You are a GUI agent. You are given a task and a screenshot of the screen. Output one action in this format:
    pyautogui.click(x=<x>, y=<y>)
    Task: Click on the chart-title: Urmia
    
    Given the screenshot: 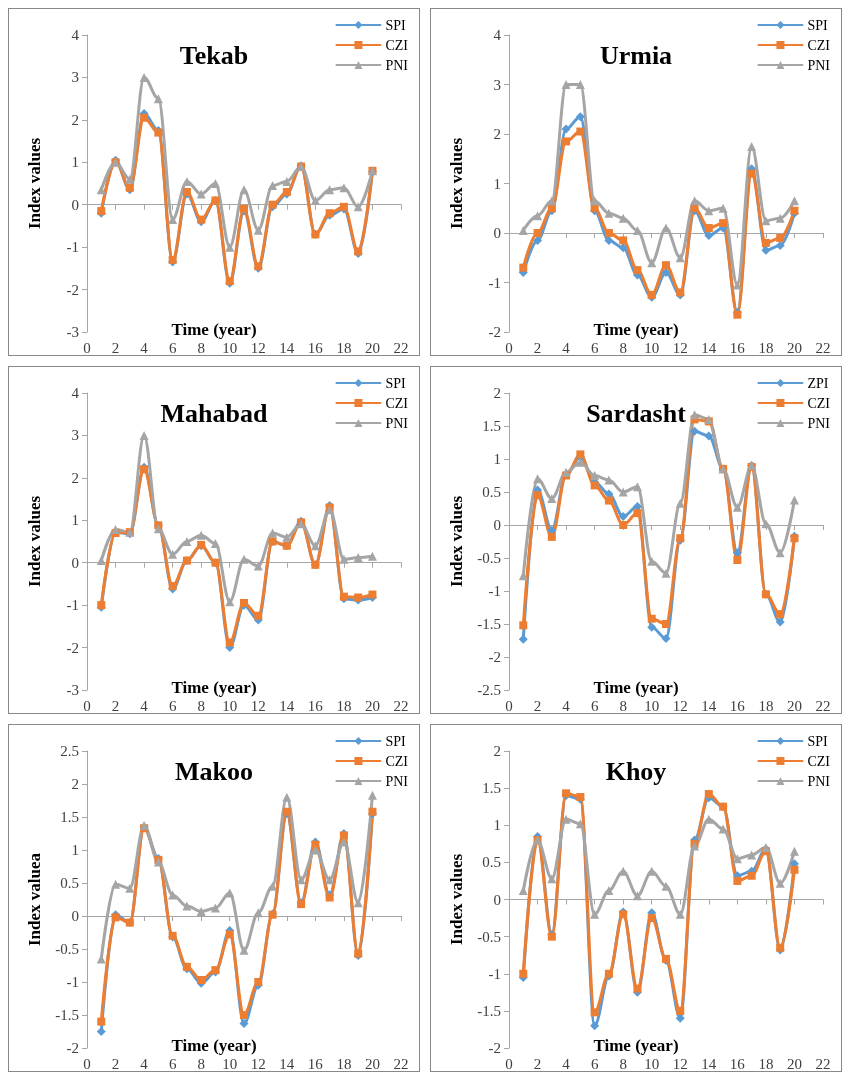 What is the action you would take?
    pyautogui.click(x=636, y=55)
    